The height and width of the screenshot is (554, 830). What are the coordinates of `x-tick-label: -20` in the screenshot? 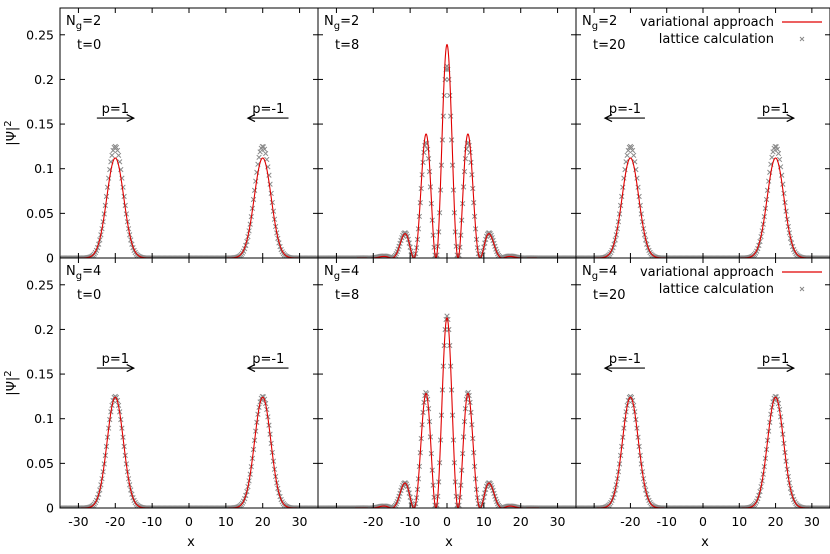 It's located at (115, 521).